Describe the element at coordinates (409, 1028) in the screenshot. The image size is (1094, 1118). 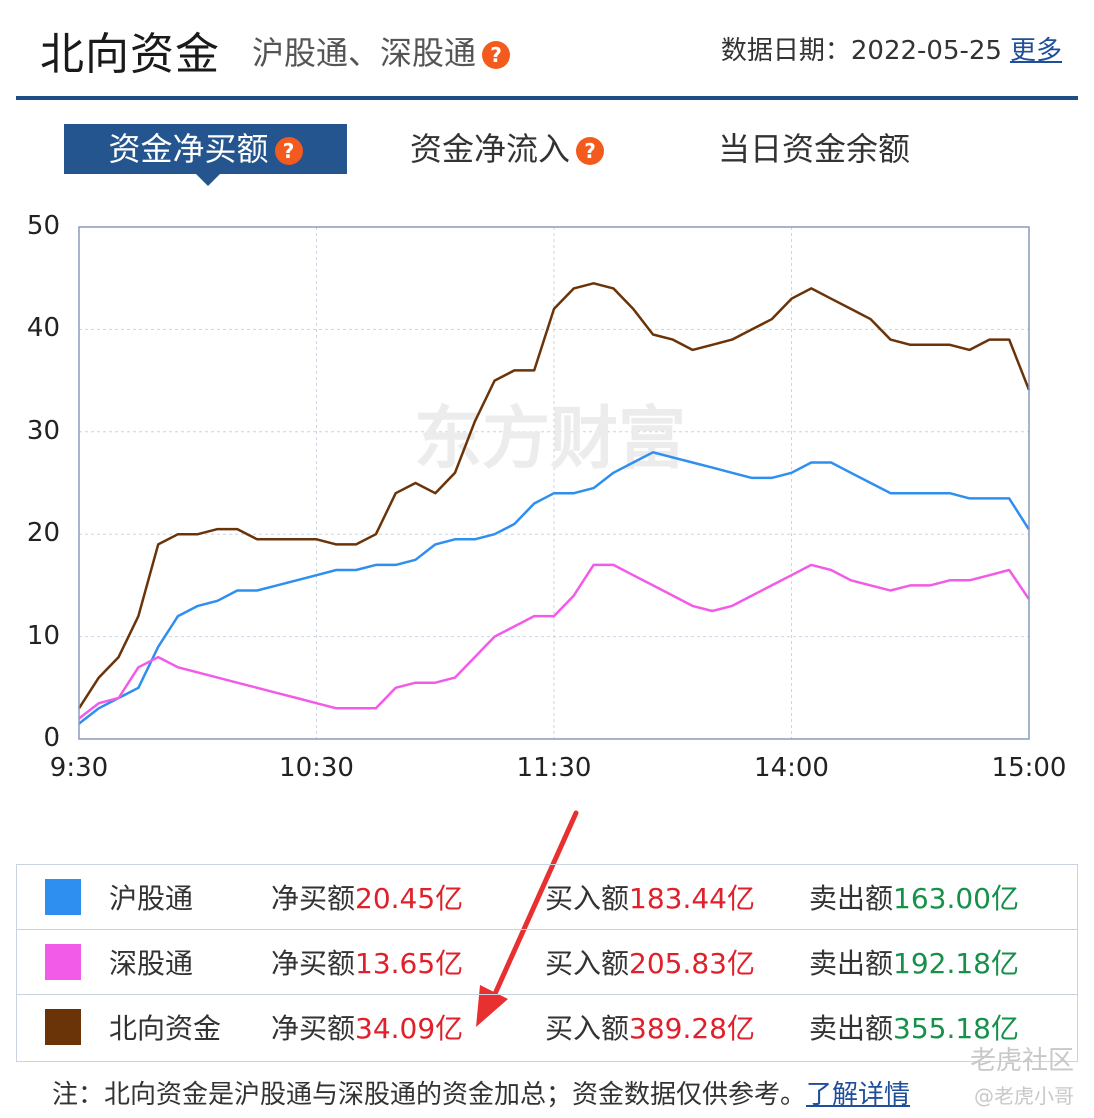
I see `net-buy-value: 34.09亿` at that location.